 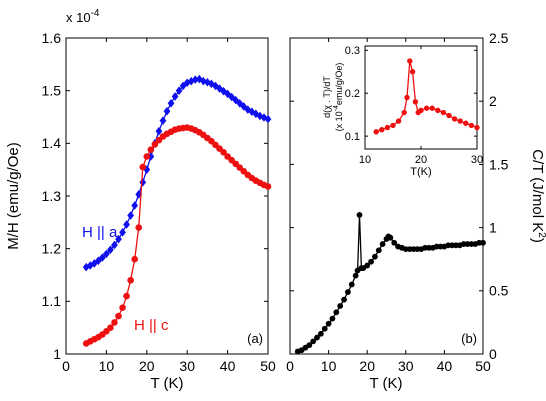 What do you see at coordinates (352, 94) in the screenshot?
I see `y-tick-label: 0.2` at bounding box center [352, 94].